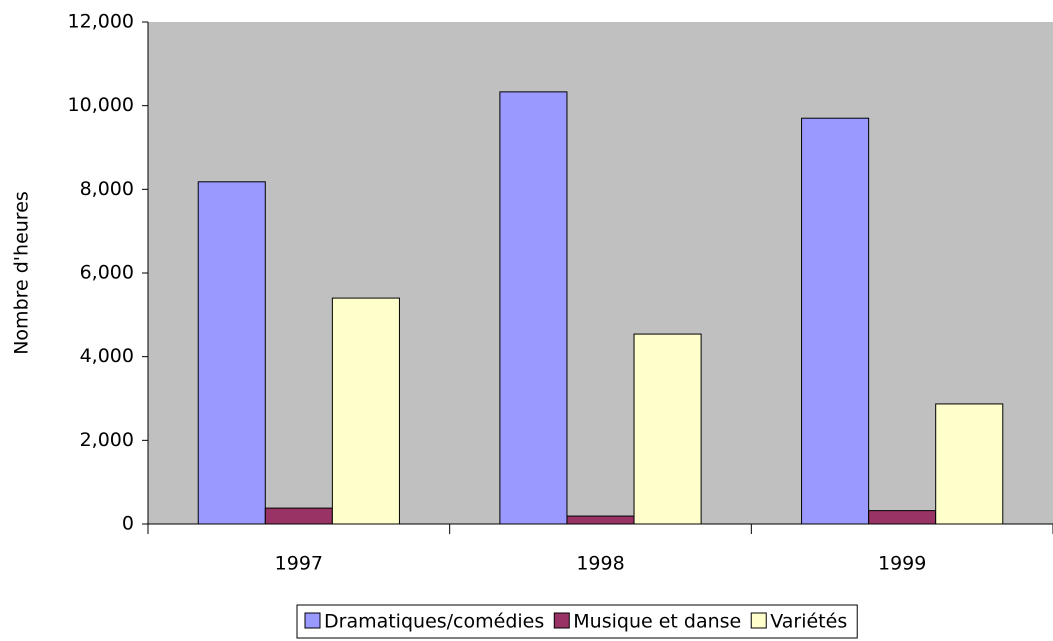 This screenshot has height=641, width=1053. What do you see at coordinates (107, 189) in the screenshot?
I see `y-tick-label: 8,000` at bounding box center [107, 189].